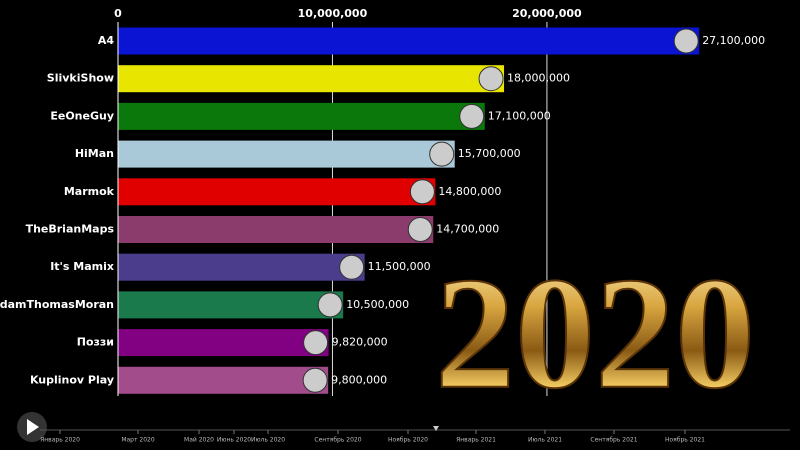 The height and width of the screenshot is (450, 800). What do you see at coordinates (95, 342) in the screenshot?
I see `category-label: Поззи` at bounding box center [95, 342].